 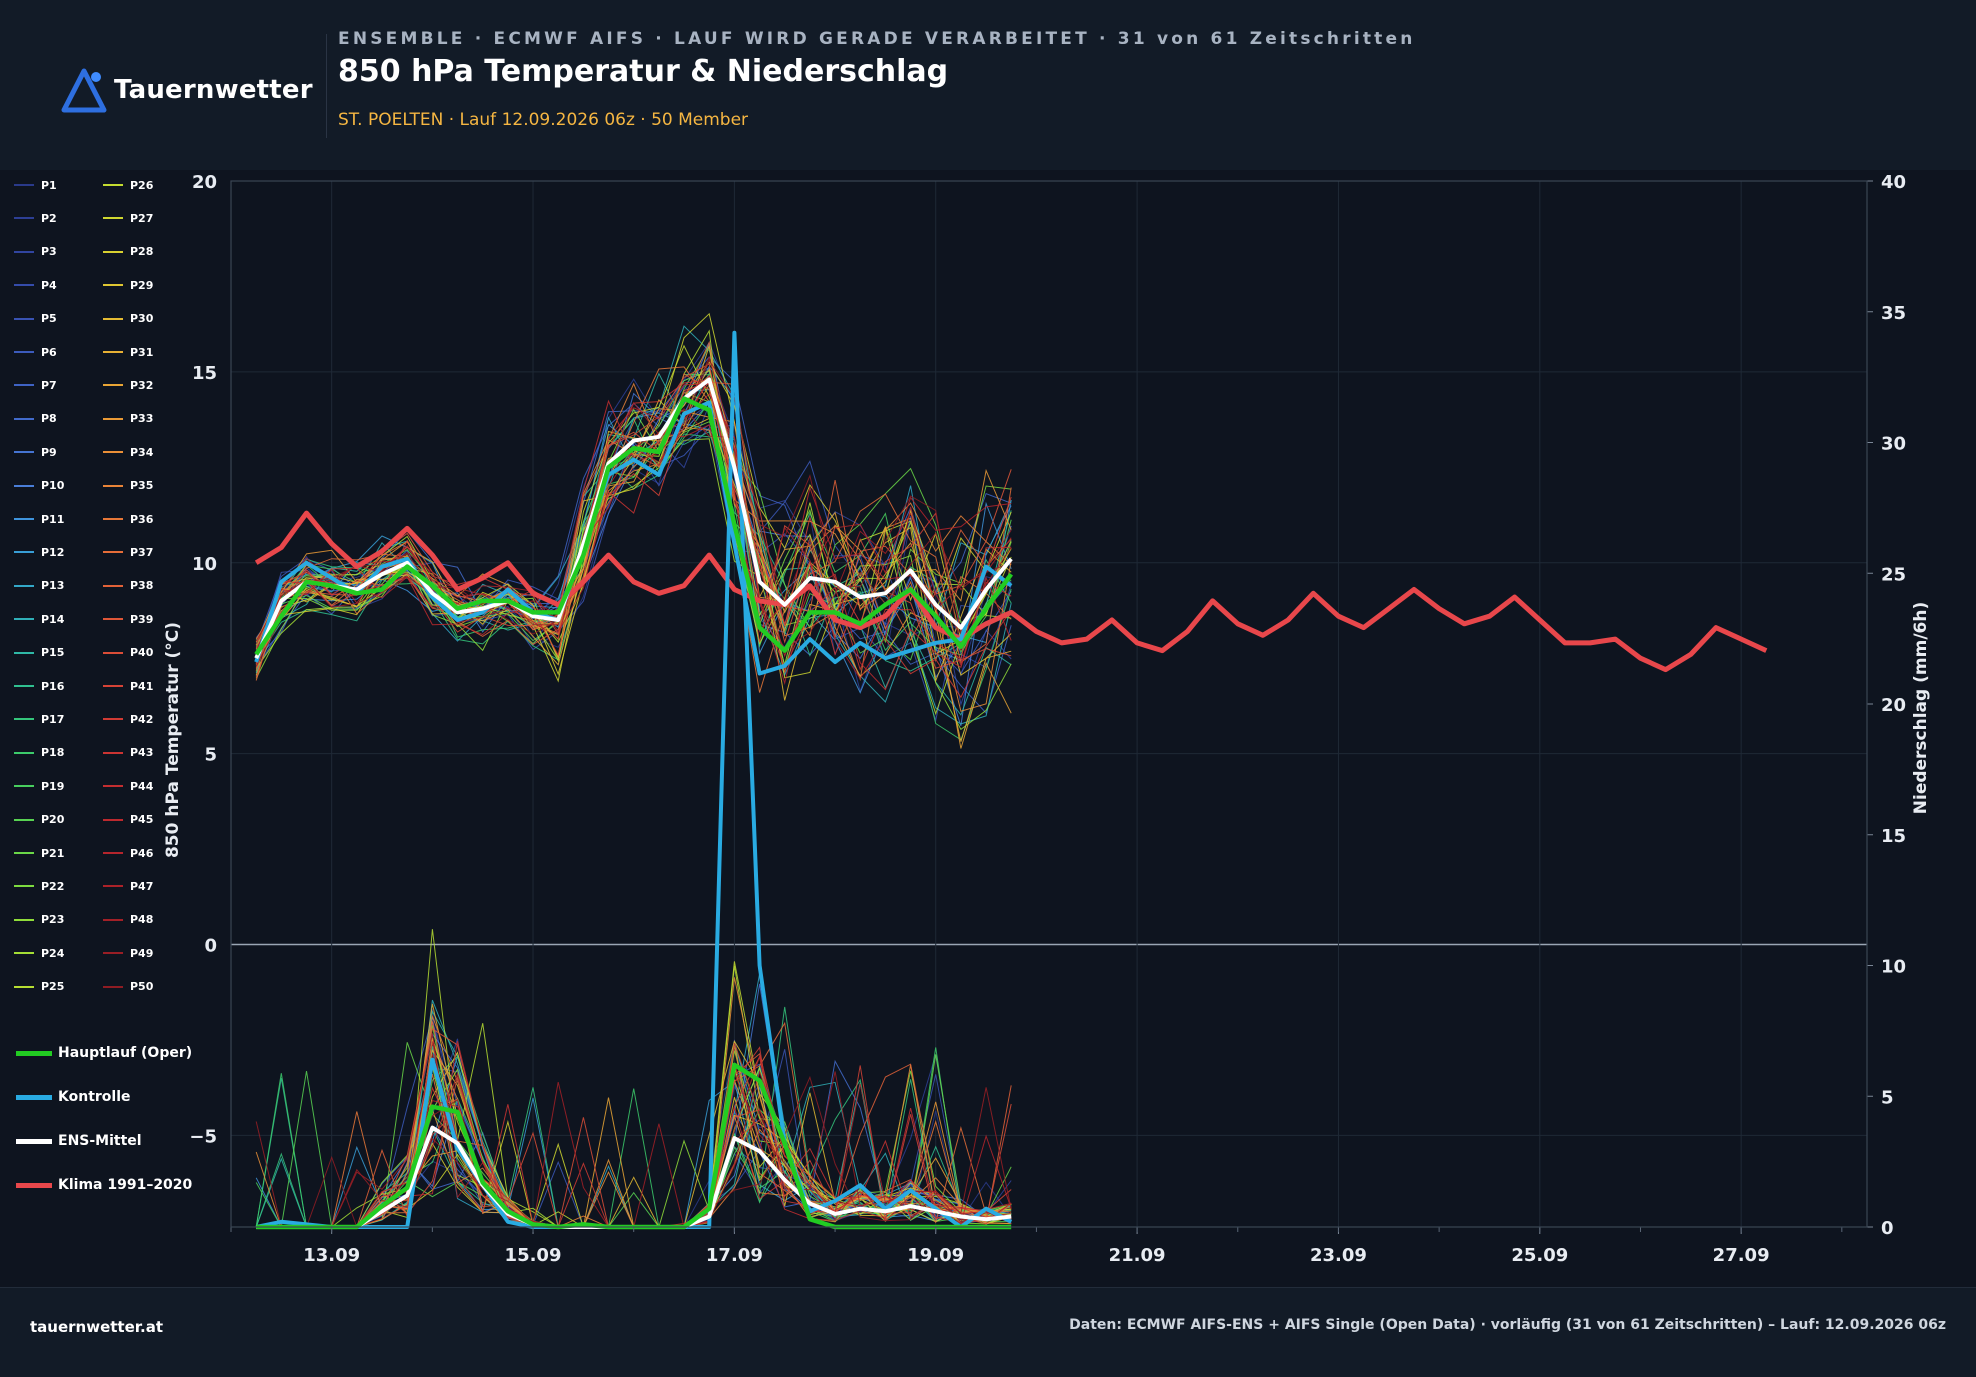 I want to click on x-tick-label: 13.09, so click(x=331, y=1255).